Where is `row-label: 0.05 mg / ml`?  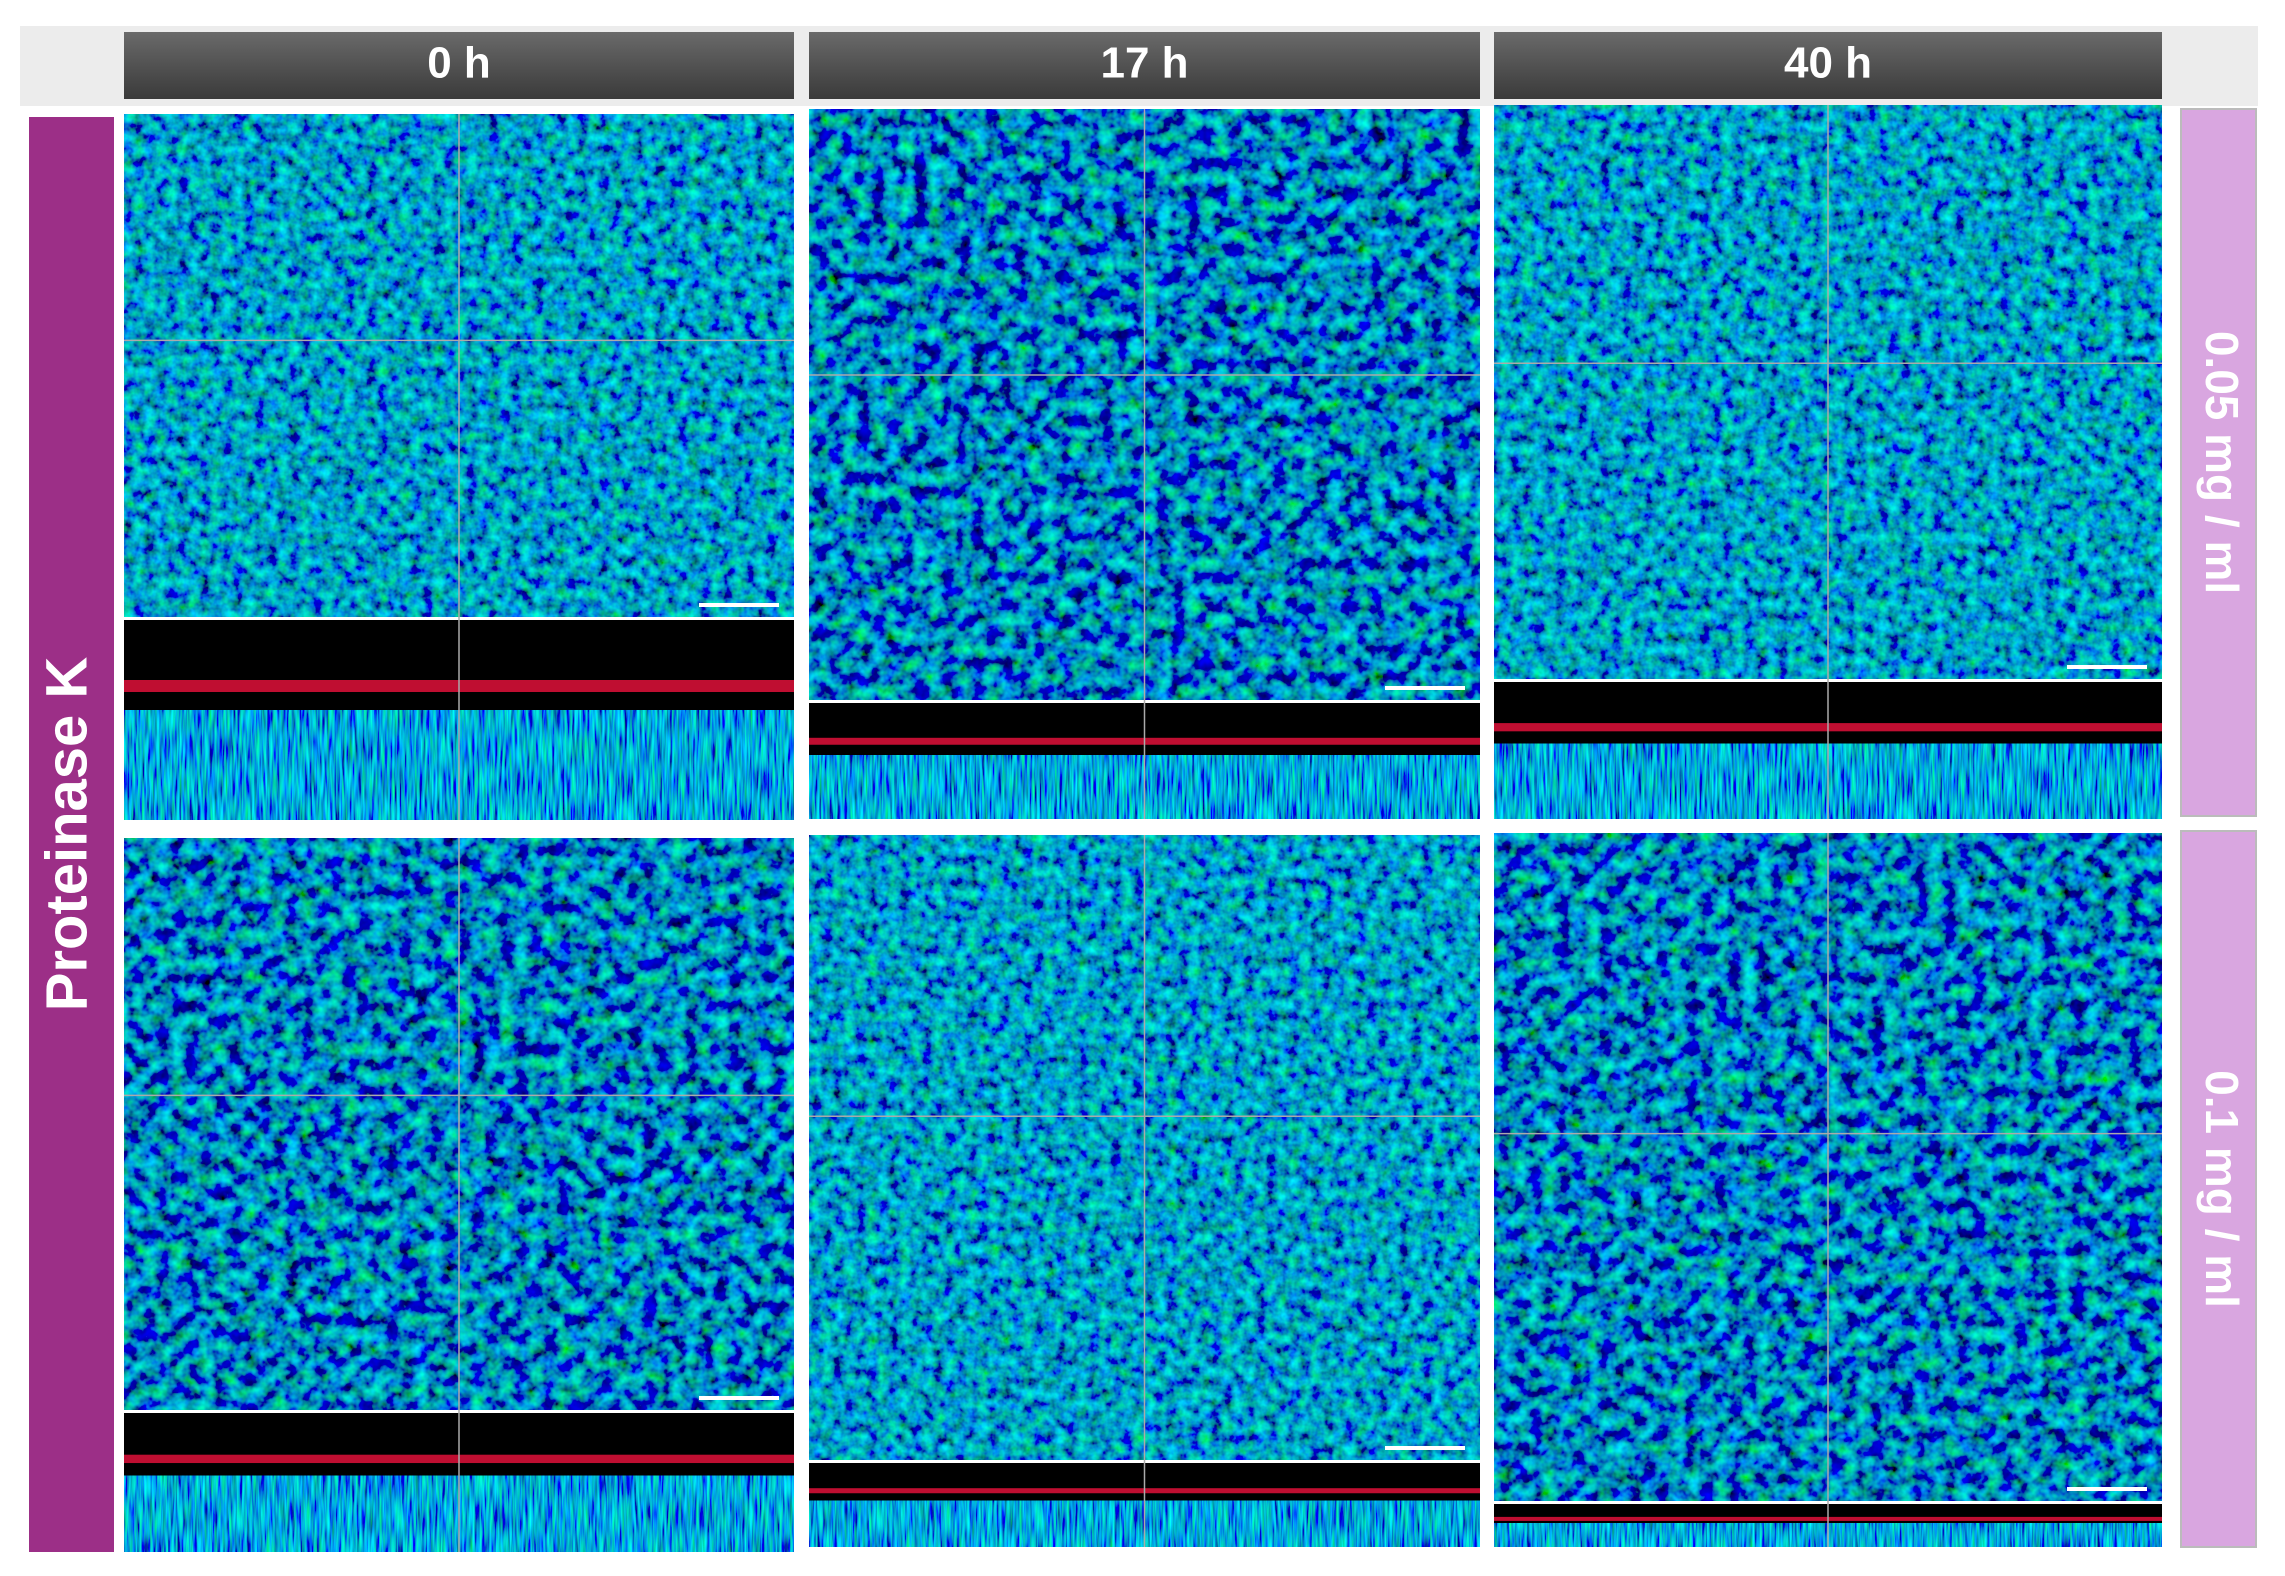
row-label: 0.05 mg / ml is located at coordinates (2222, 462).